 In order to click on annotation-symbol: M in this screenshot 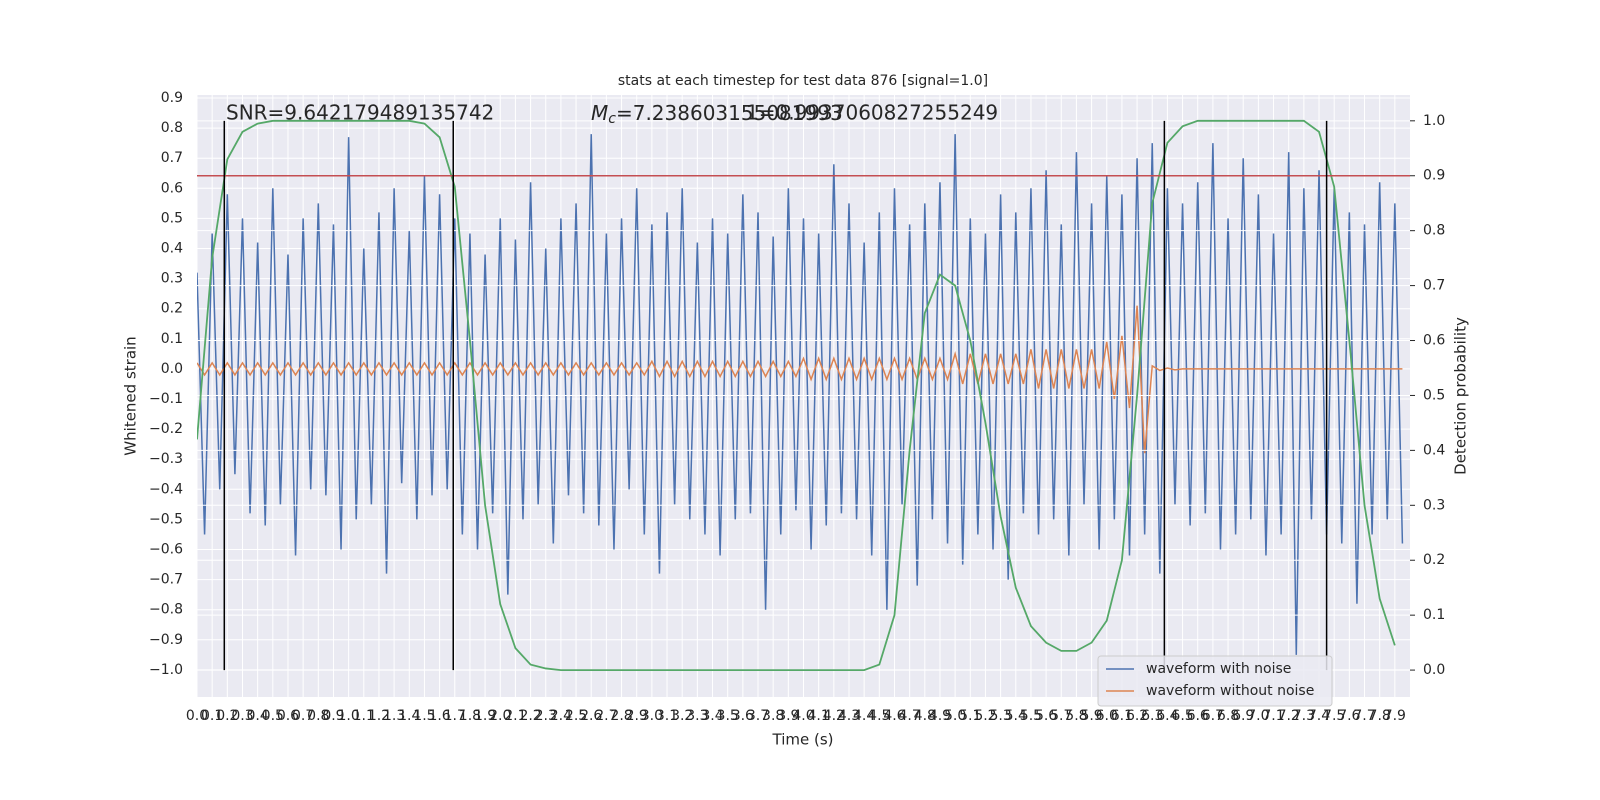, I will do `click(599, 113)`.